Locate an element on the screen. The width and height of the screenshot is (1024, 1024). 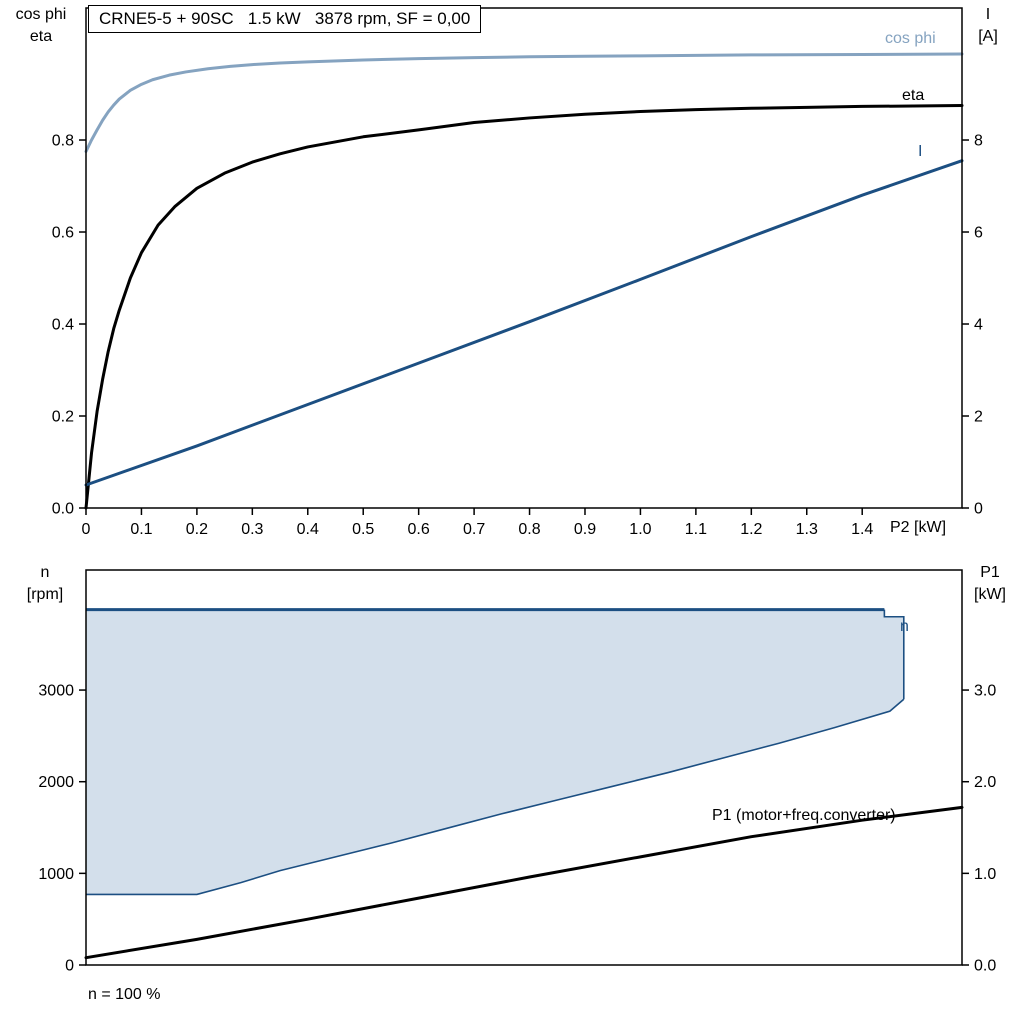
left-axis-title-line1: cos phi is located at coordinates (41, 14).